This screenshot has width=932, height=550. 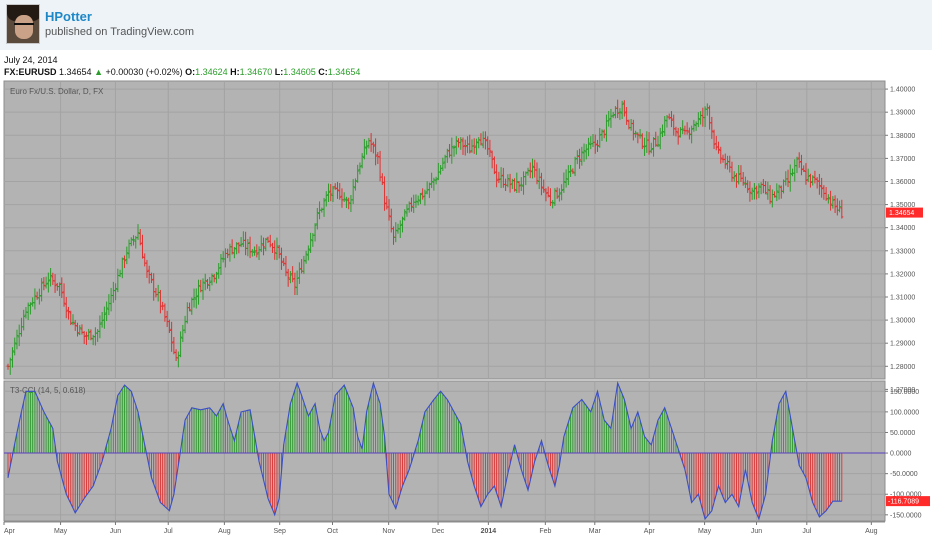 I want to click on username-link: HPotter, so click(x=68, y=16).